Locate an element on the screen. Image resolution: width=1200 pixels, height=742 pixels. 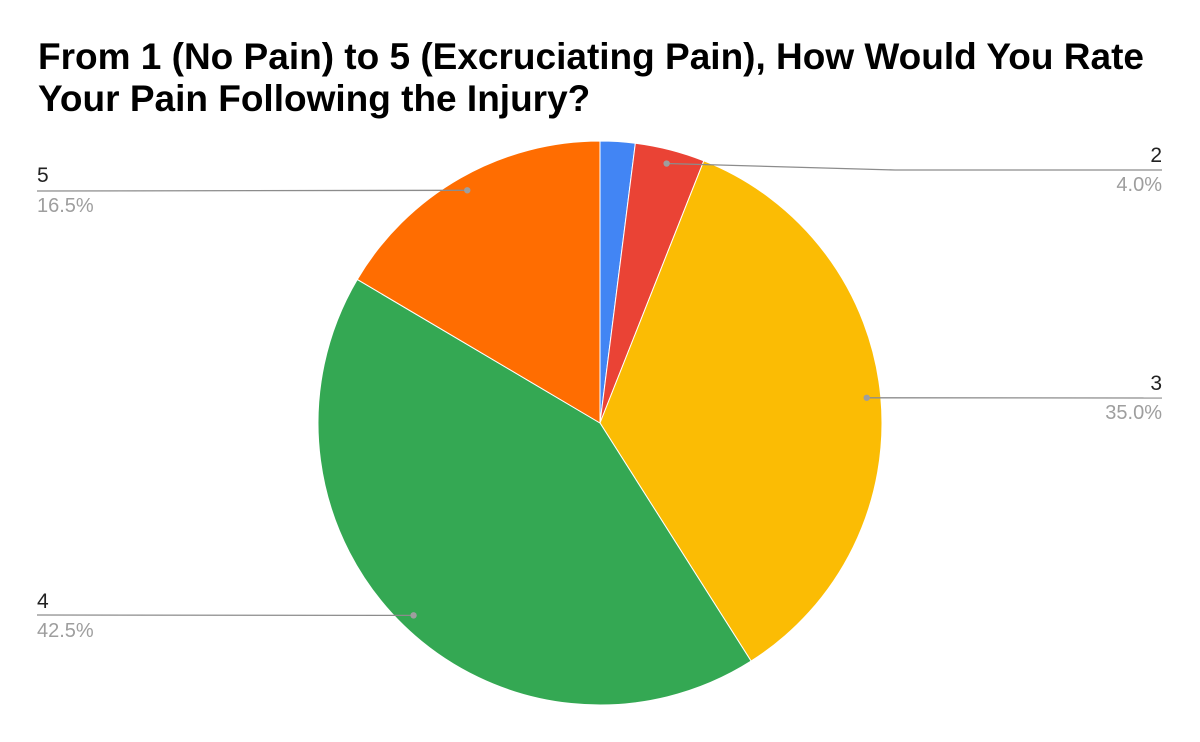
slice-percent-3: 35.0% is located at coordinates (1133, 413).